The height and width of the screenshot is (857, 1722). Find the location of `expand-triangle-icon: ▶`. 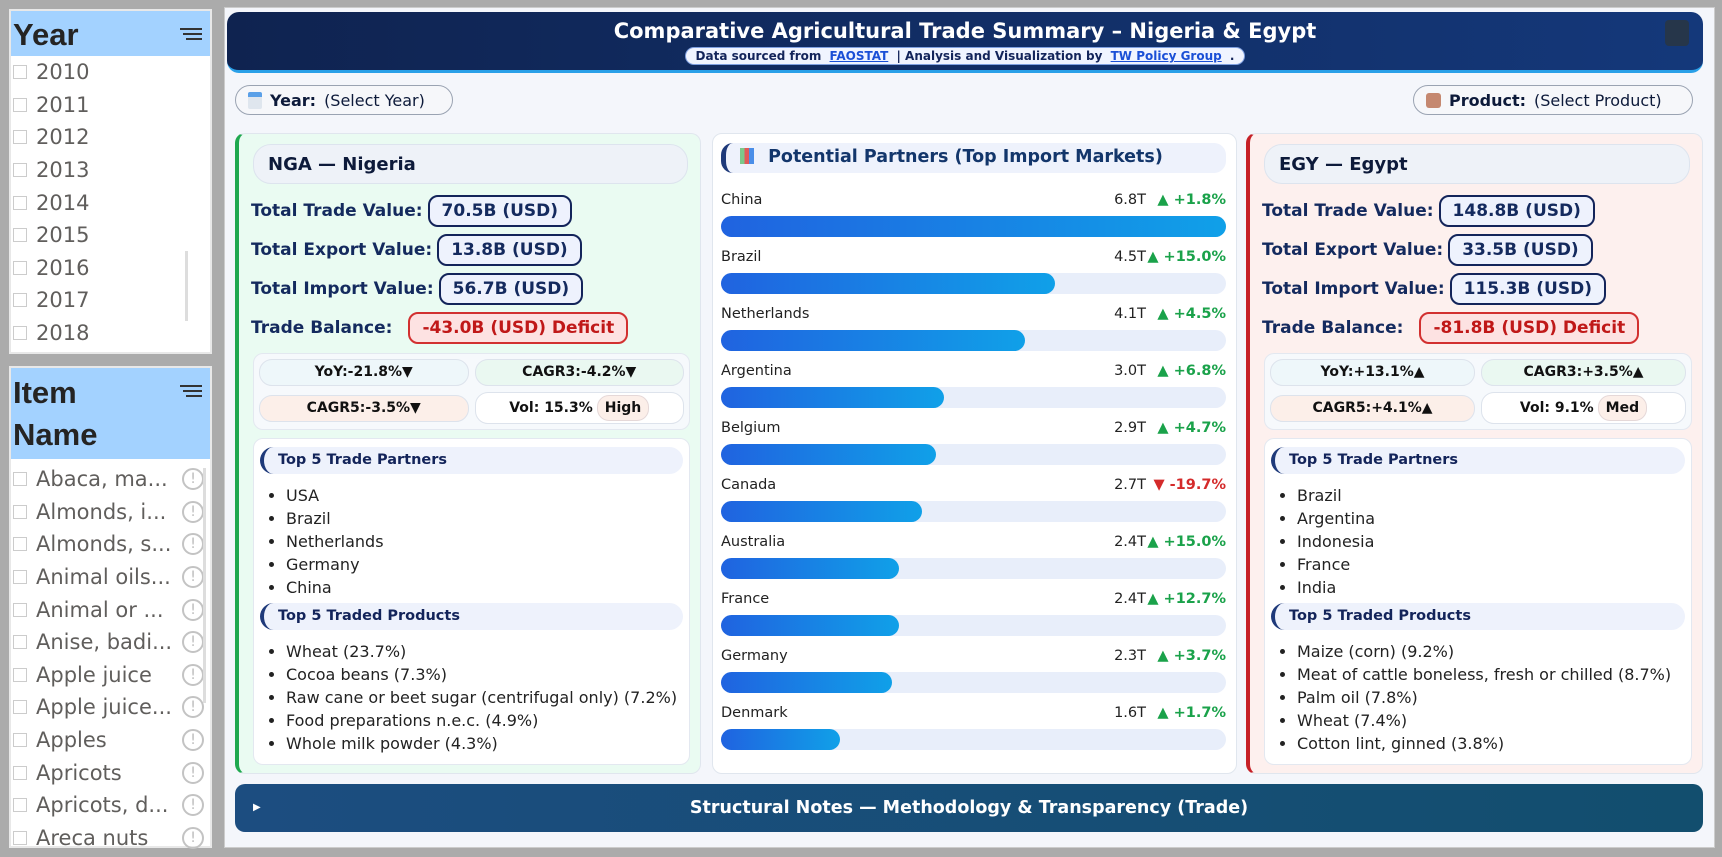

expand-triangle-icon: ▶ is located at coordinates (257, 807).